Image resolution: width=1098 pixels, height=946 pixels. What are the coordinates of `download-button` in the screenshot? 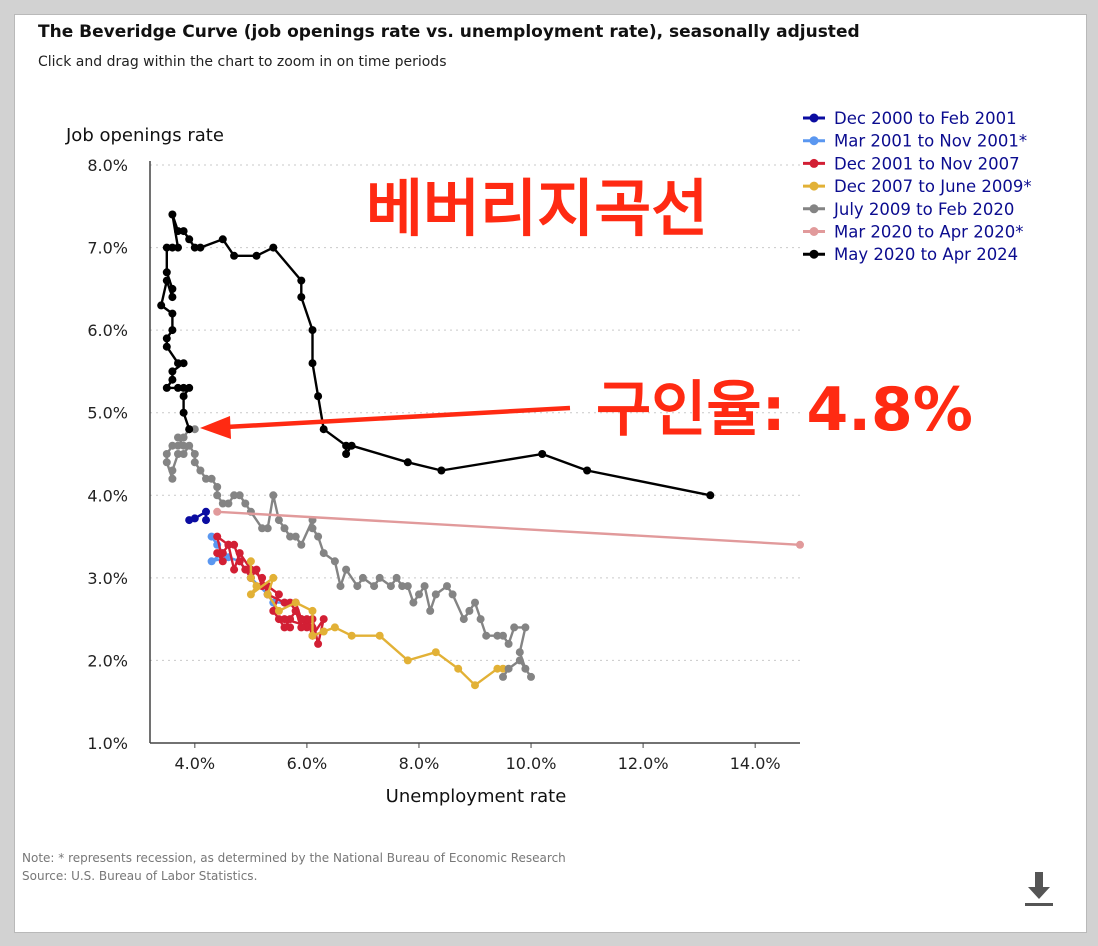 It's located at (1039, 888).